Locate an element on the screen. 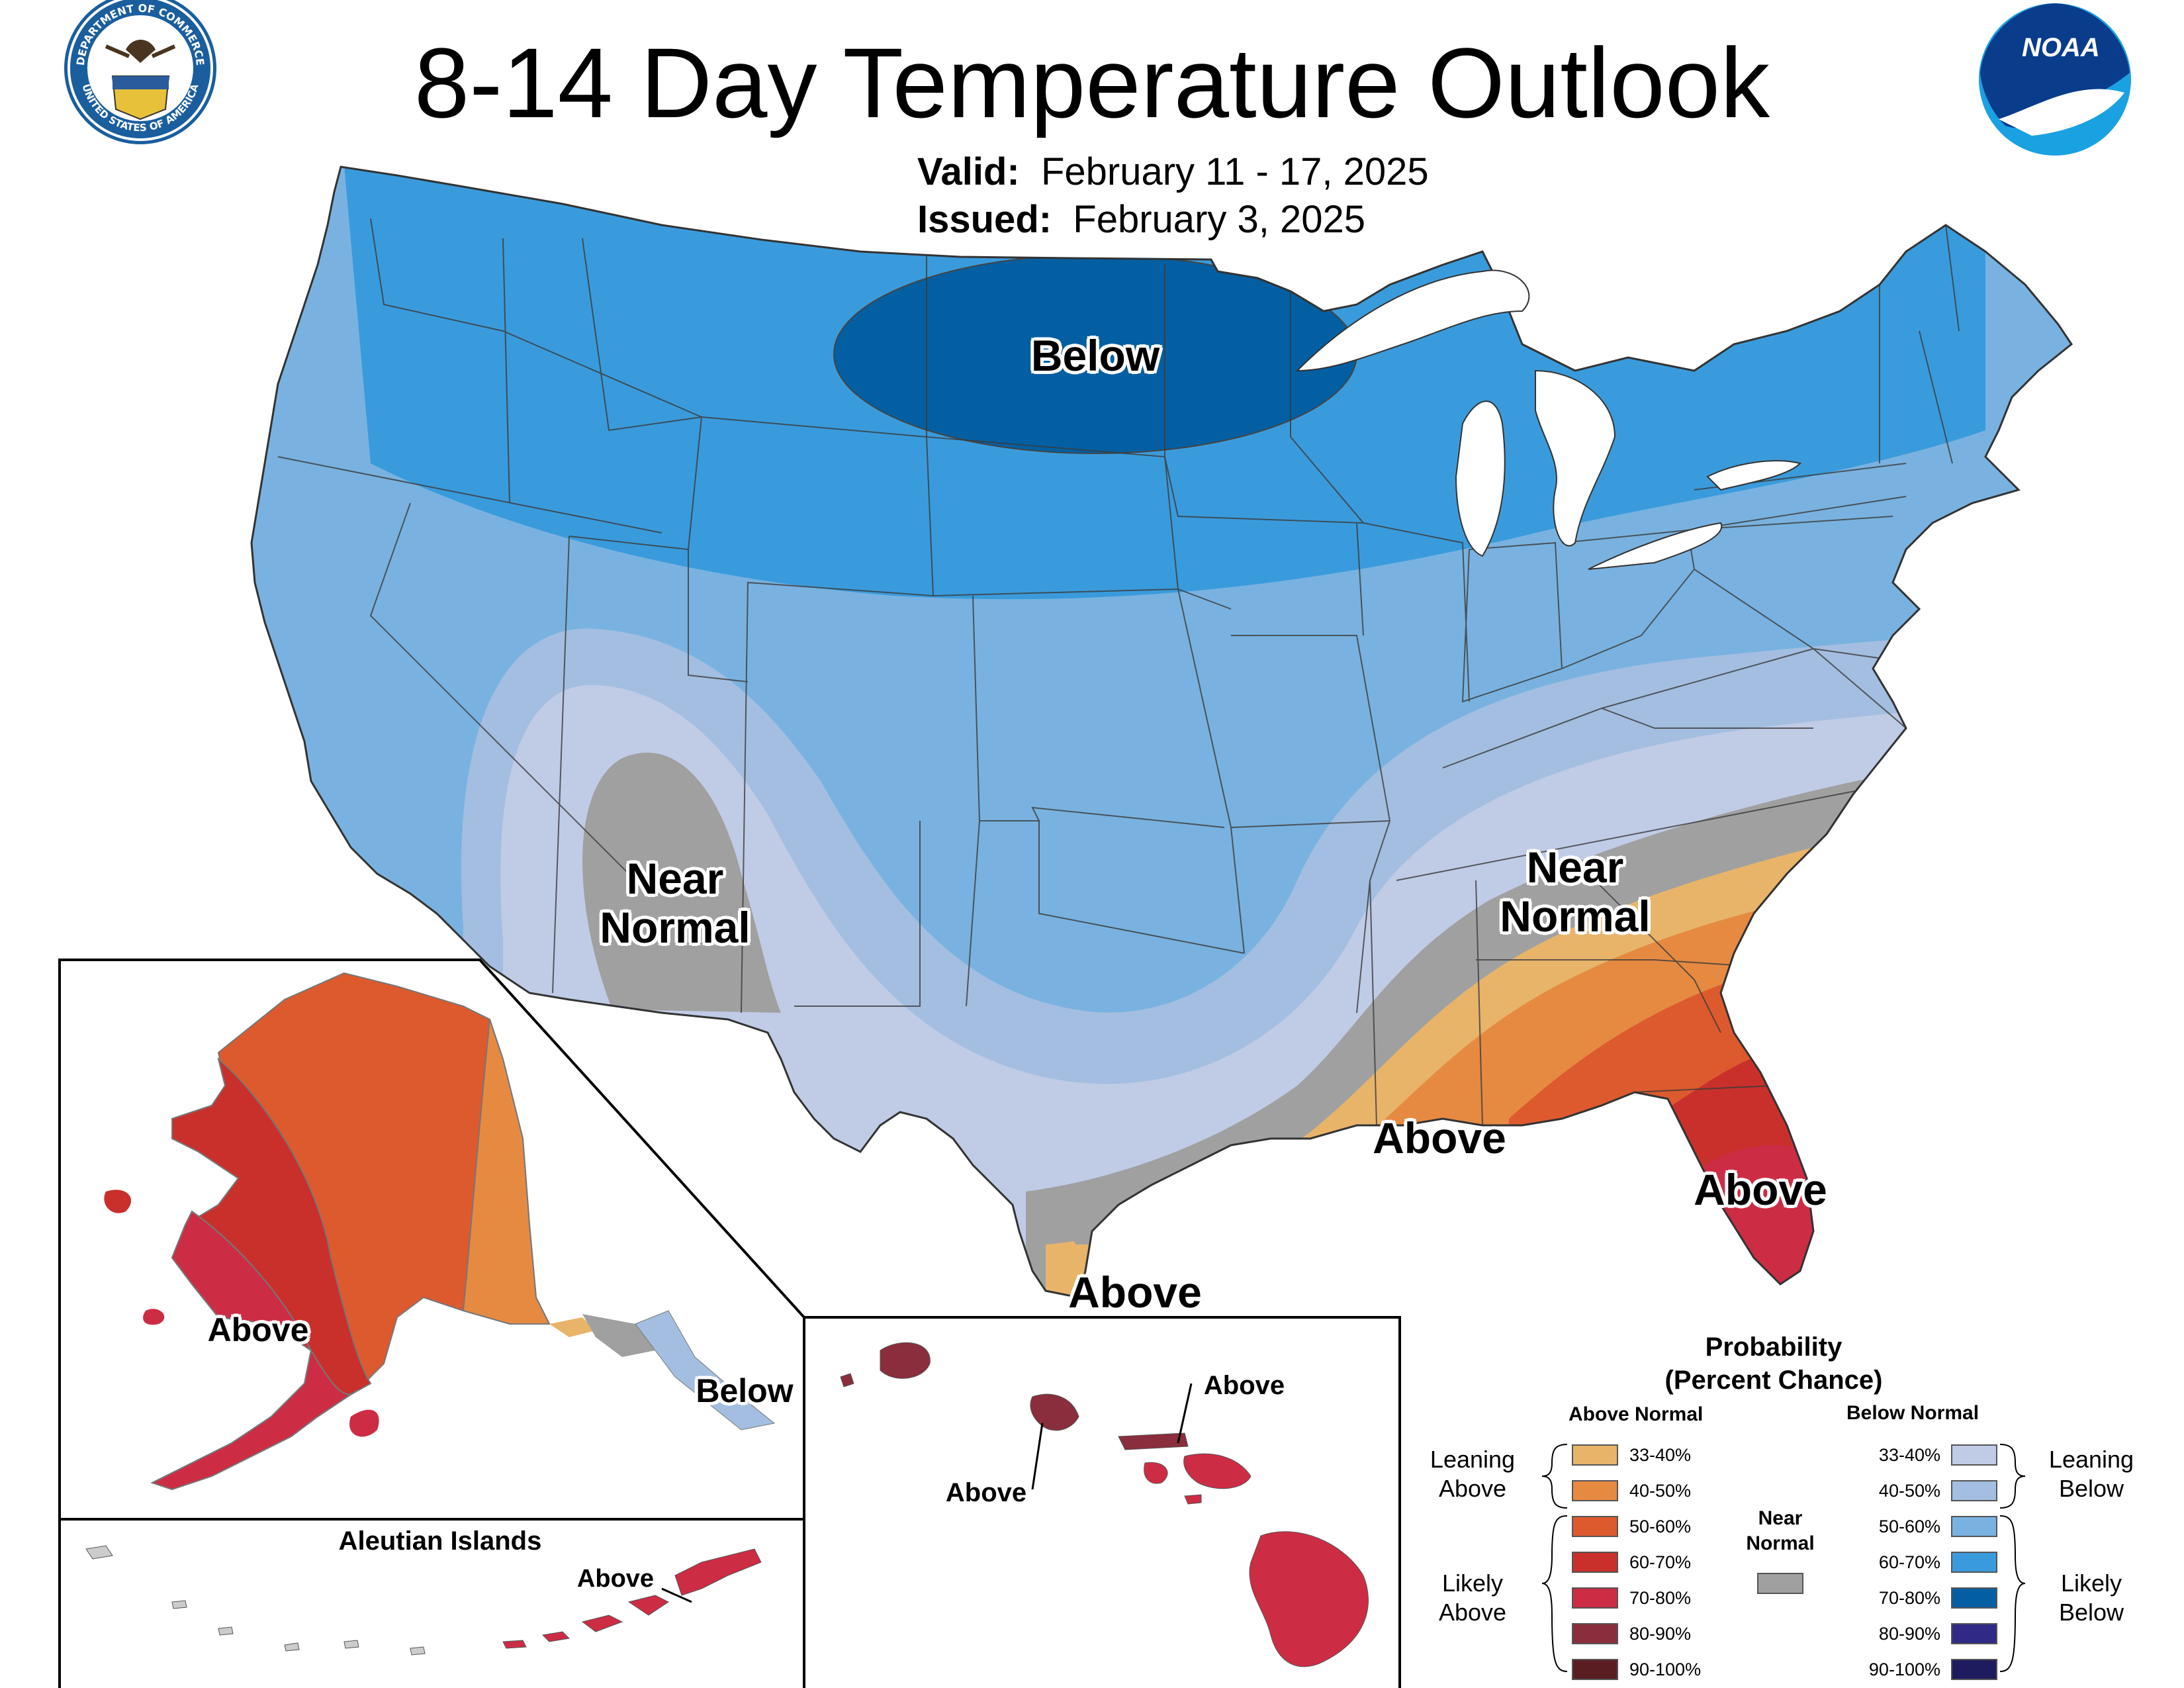  doc-seal-logo is located at coordinates (140, 72).